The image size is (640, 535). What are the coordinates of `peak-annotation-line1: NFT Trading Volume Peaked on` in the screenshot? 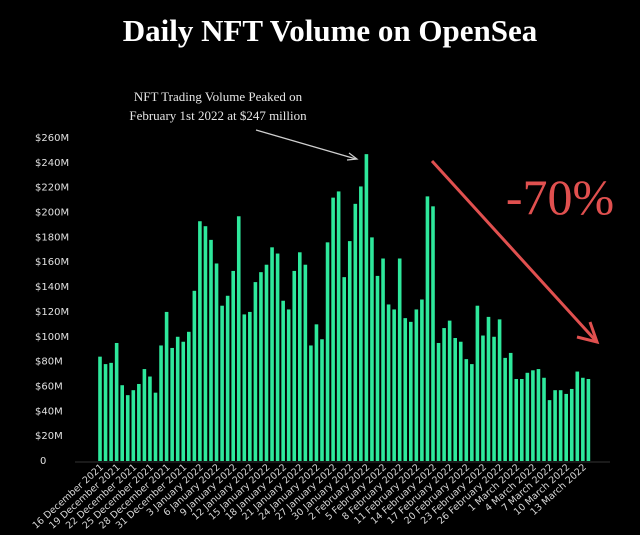 It's located at (218, 96).